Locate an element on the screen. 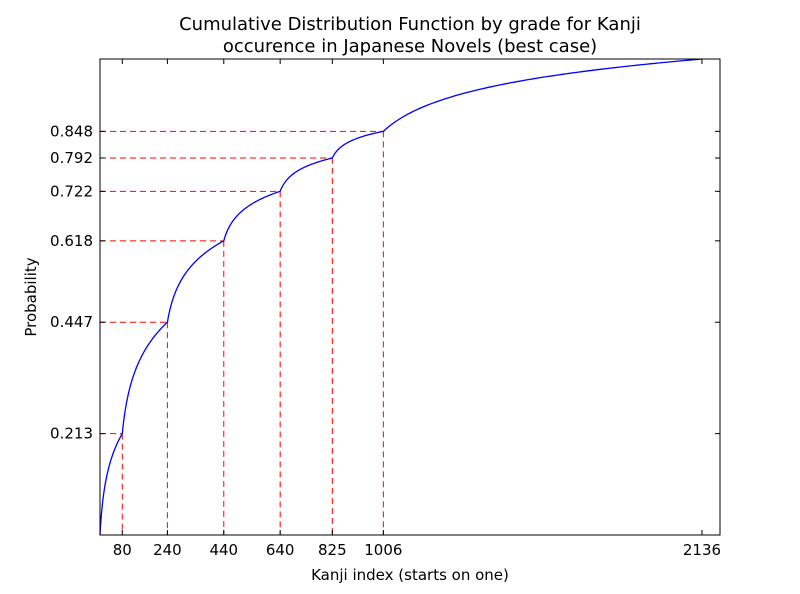  y-tick-label-3: 0.722 is located at coordinates (71, 191).